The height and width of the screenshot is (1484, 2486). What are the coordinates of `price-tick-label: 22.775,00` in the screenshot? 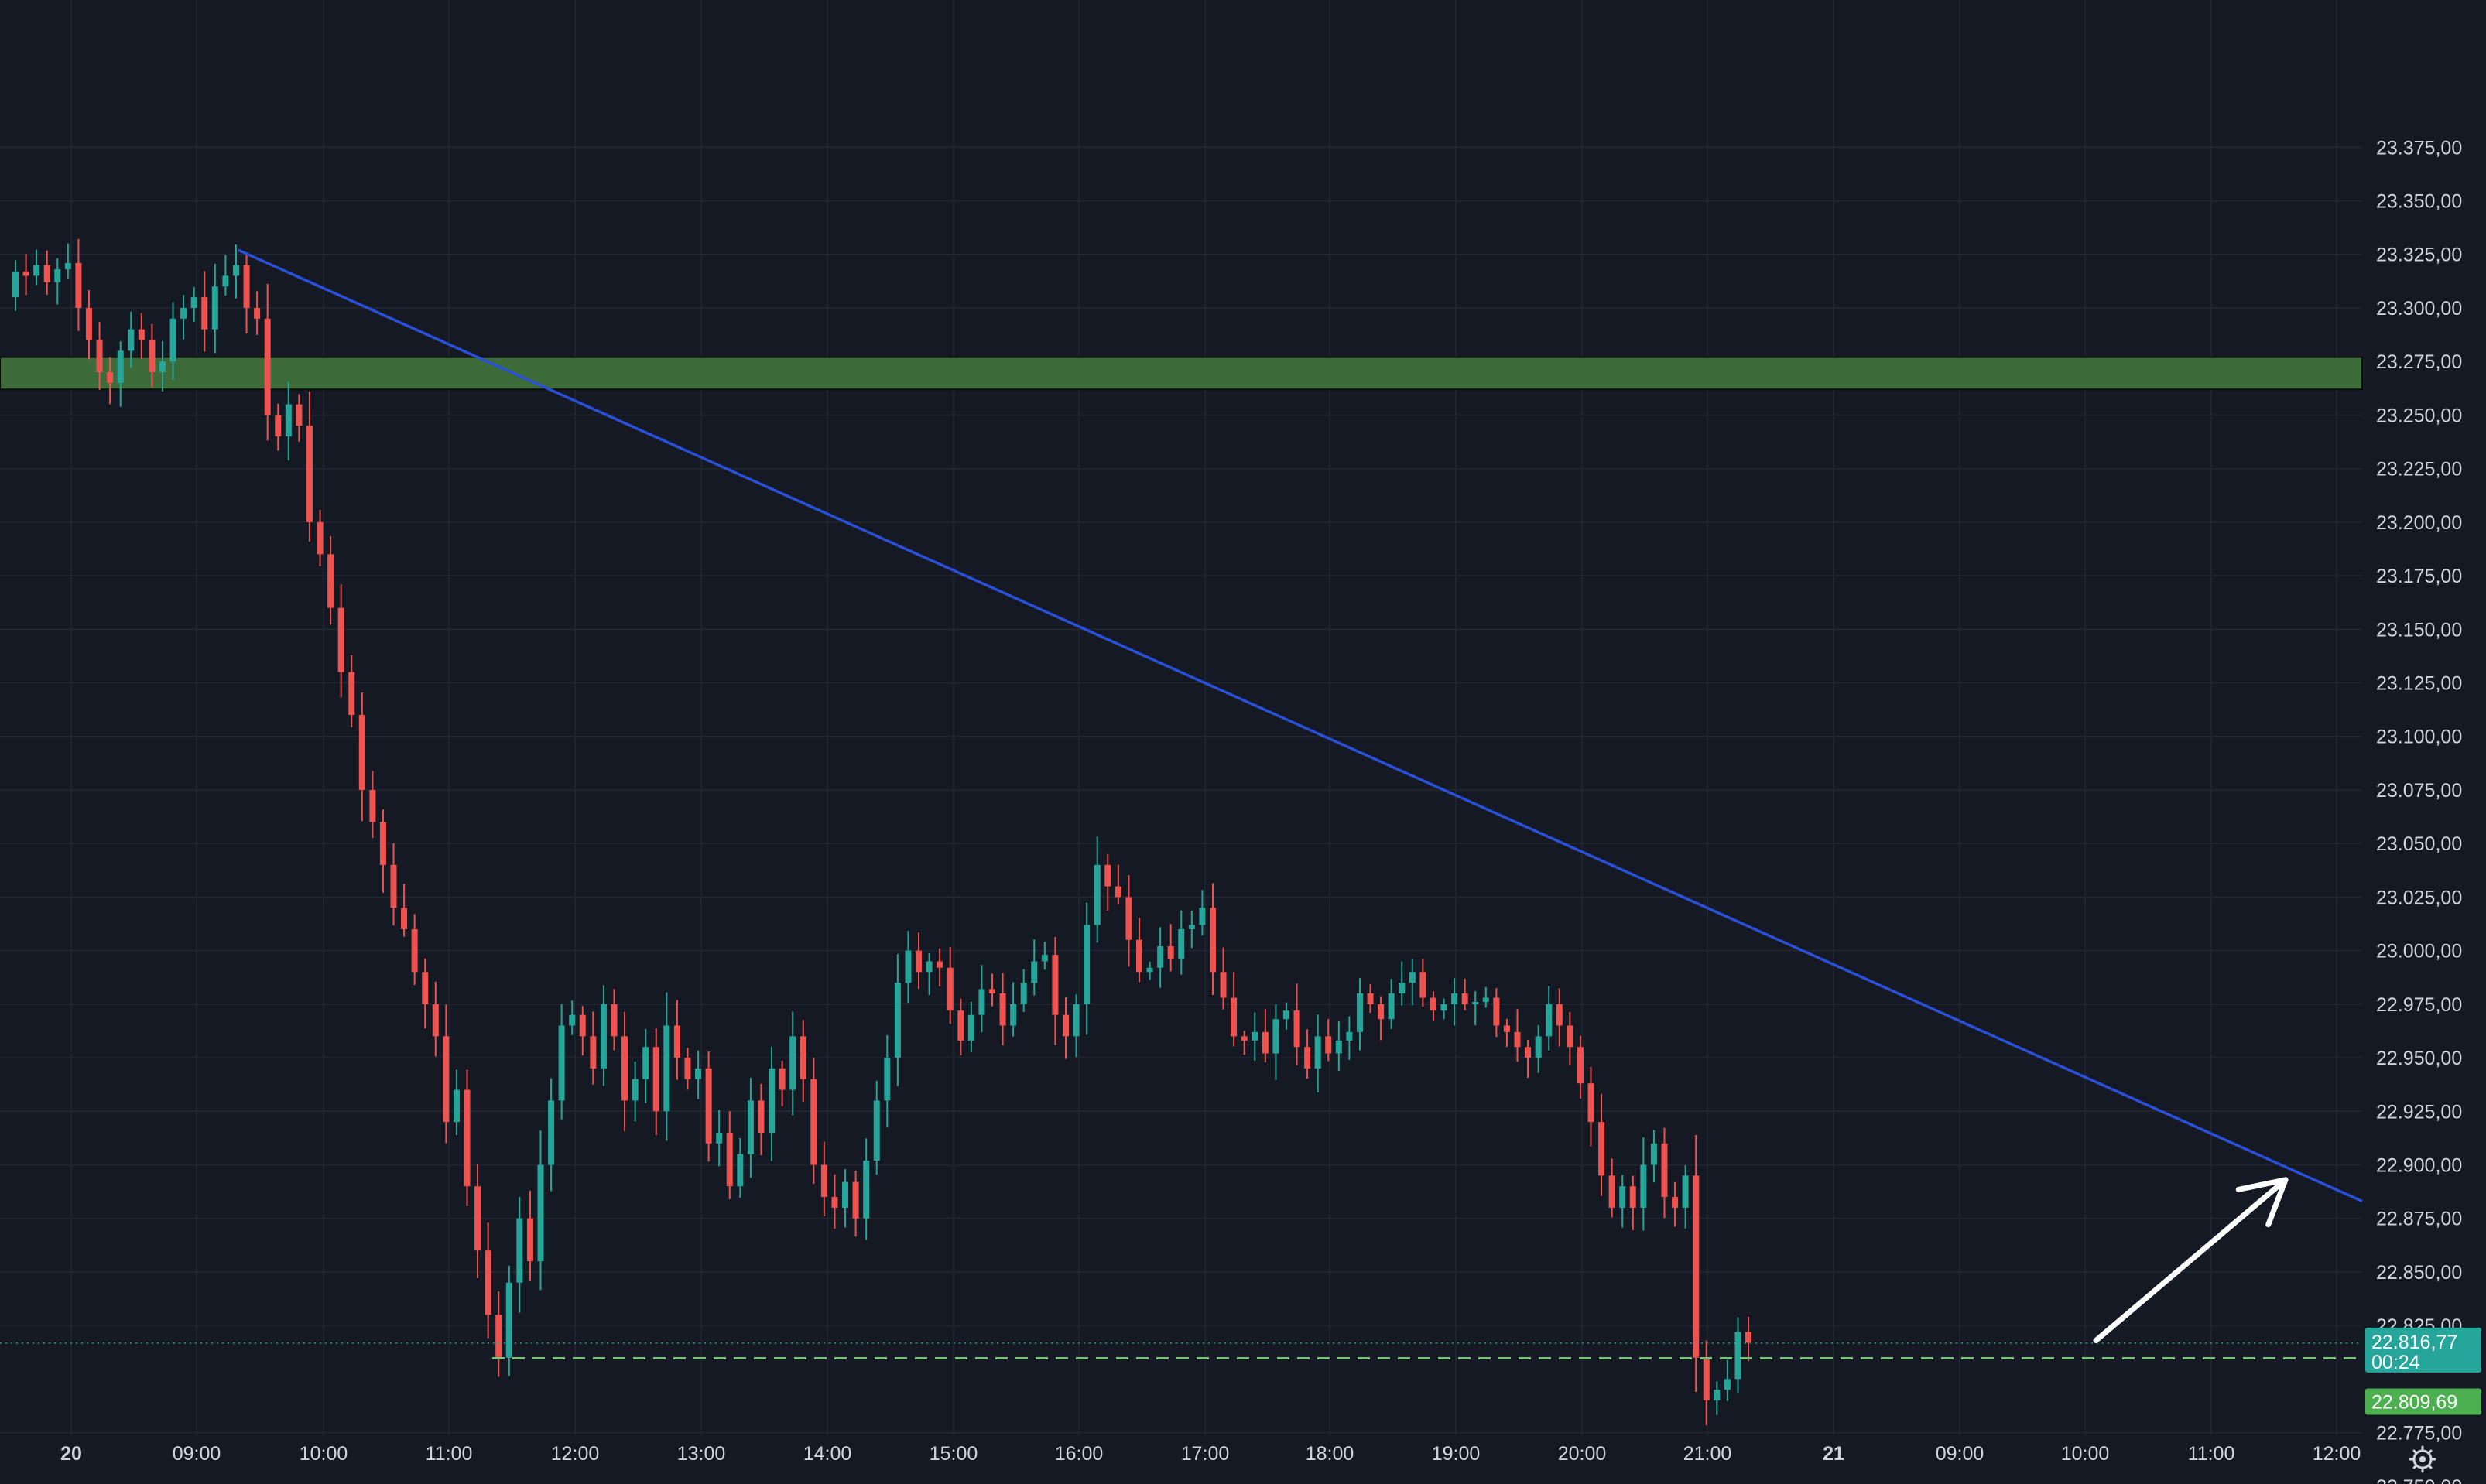 It's located at (2419, 1434).